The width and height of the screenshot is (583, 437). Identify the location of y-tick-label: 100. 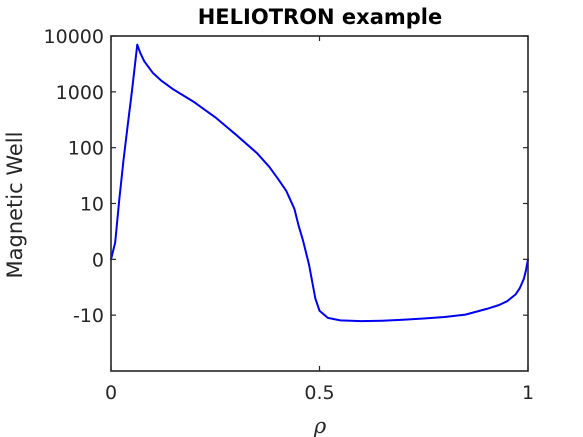
(86, 149).